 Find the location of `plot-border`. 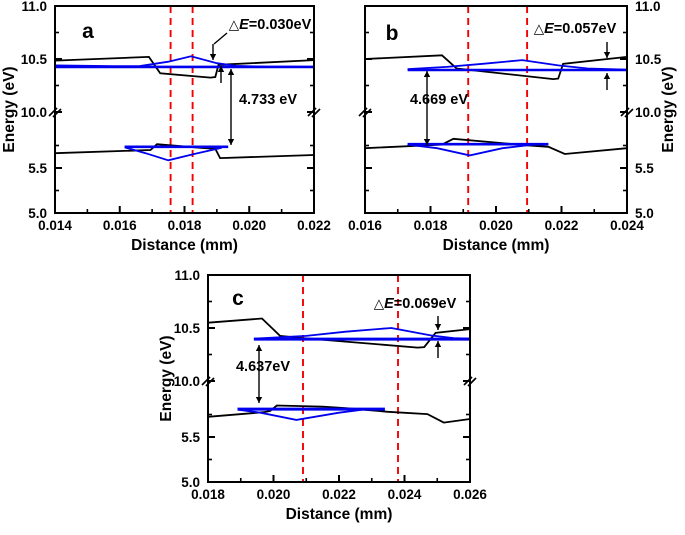

plot-border is located at coordinates (184, 109).